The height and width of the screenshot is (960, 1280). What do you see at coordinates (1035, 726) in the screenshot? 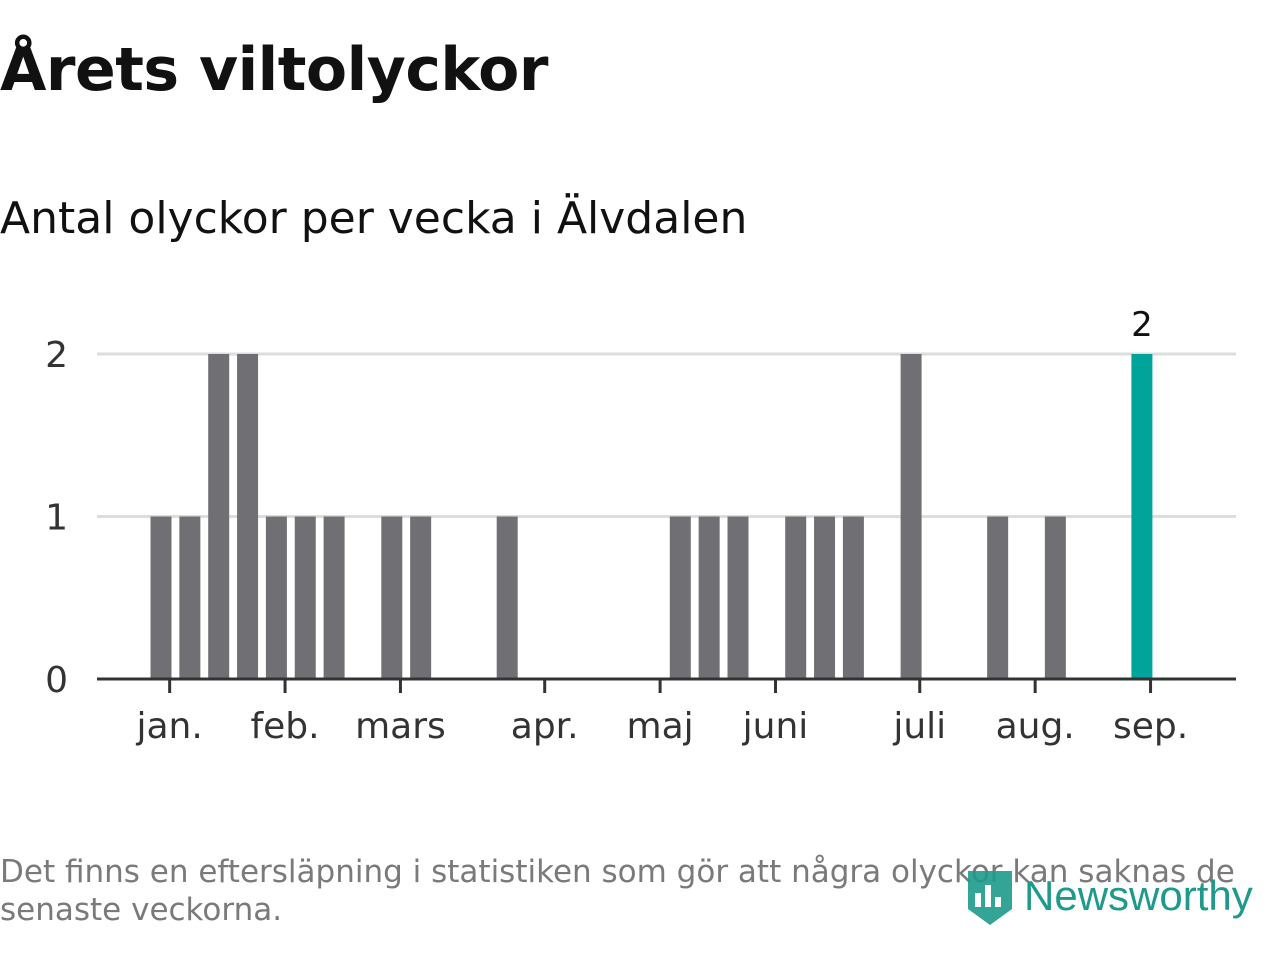
I see `x-tick-label: aug.` at bounding box center [1035, 726].